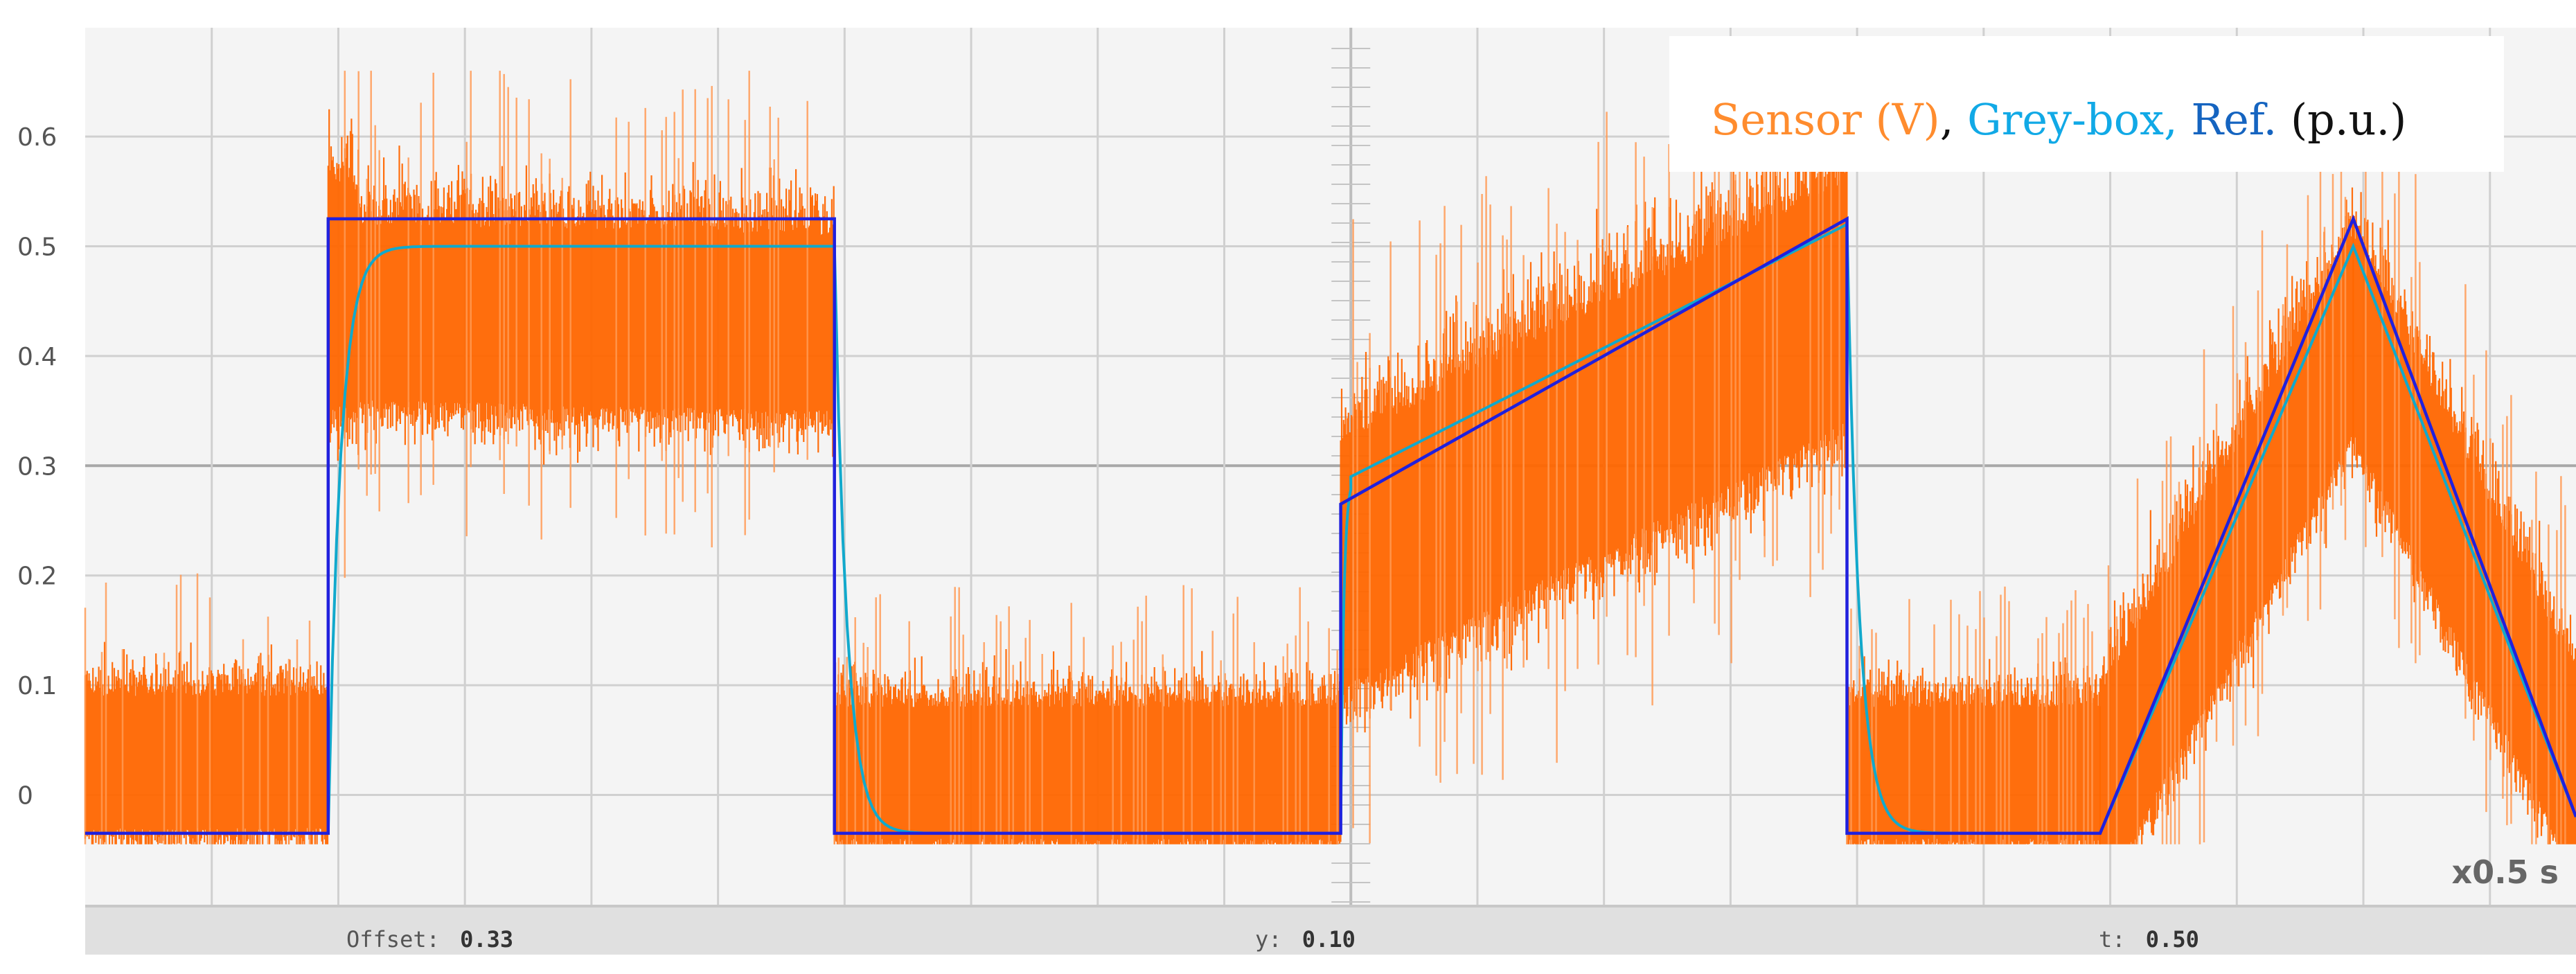  I want to click on status-offset: Offset: 0.33, so click(429, 939).